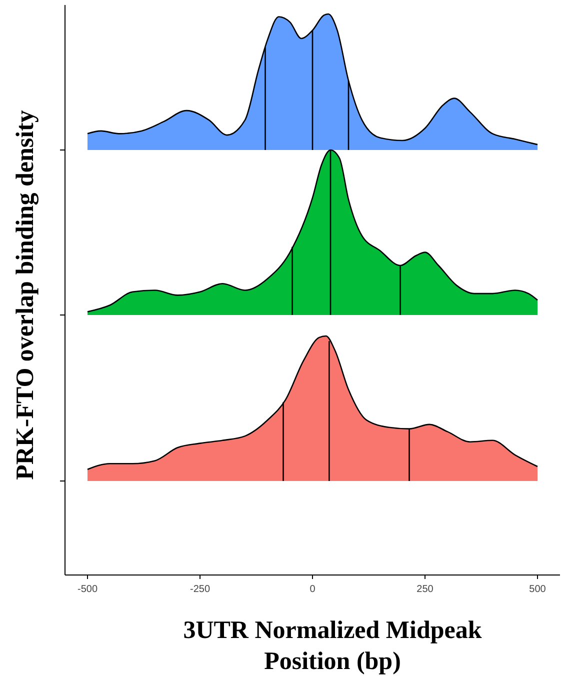  What do you see at coordinates (87, 589) in the screenshot?
I see `x-tick-label: -500` at bounding box center [87, 589].